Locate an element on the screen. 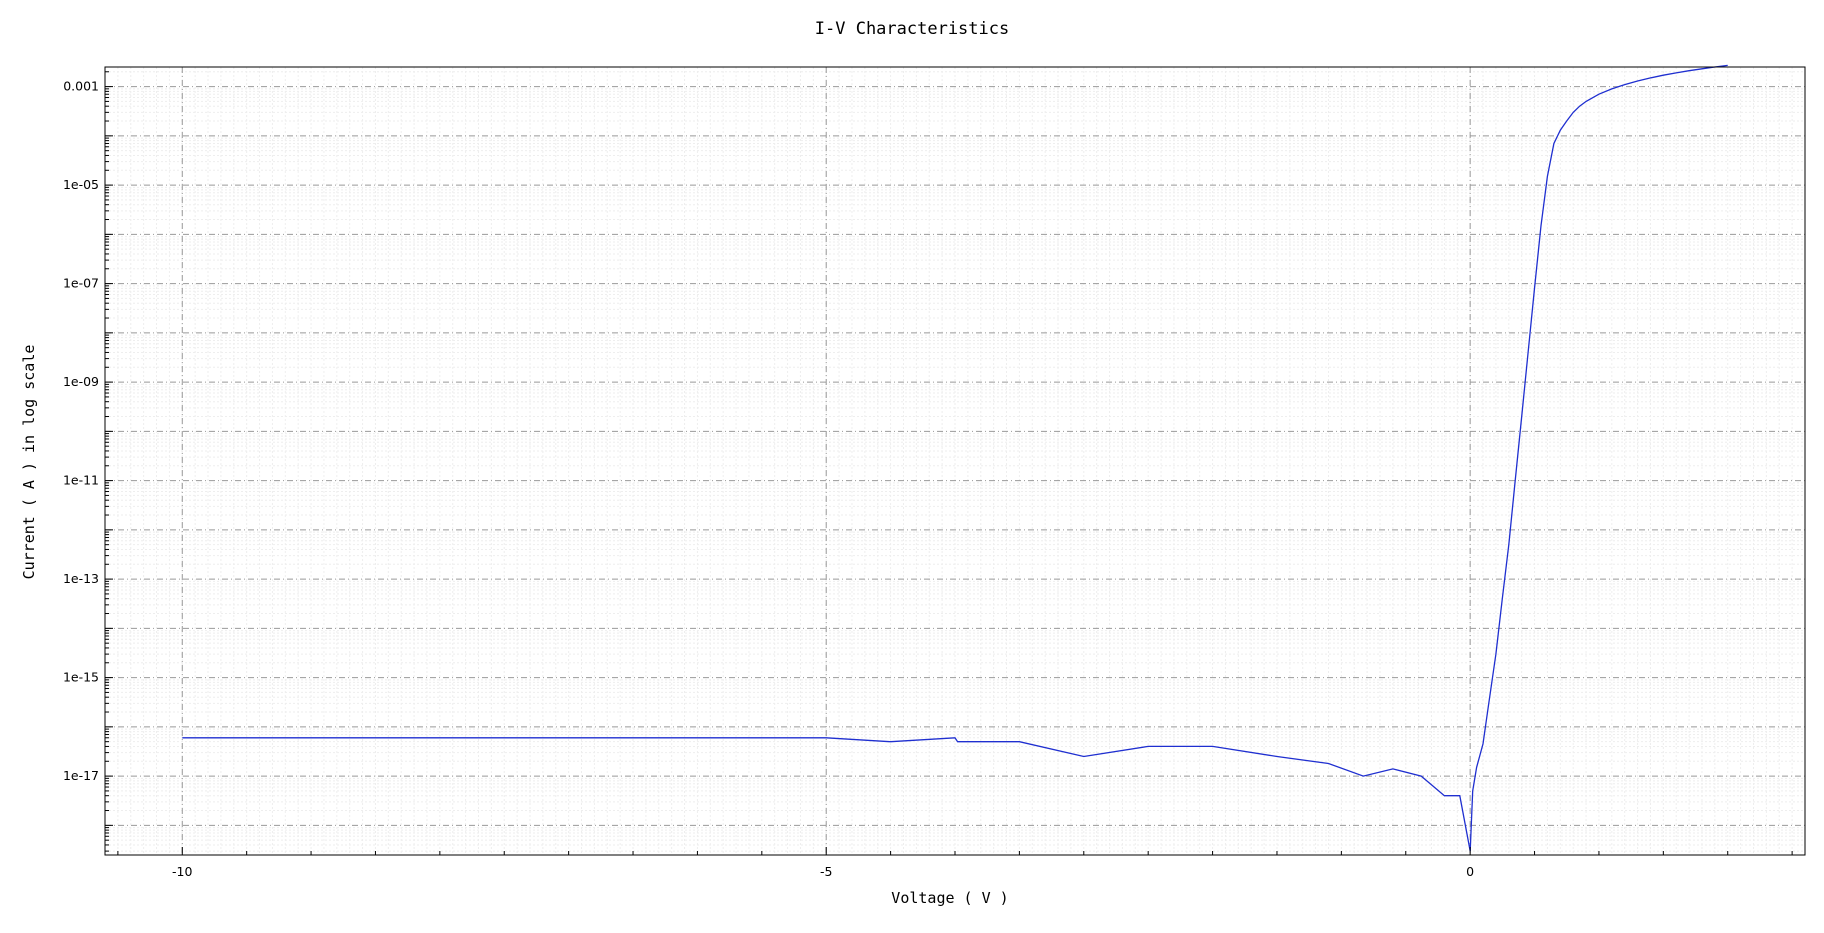  y-tick-label: 1e-17 is located at coordinates (81, 775).